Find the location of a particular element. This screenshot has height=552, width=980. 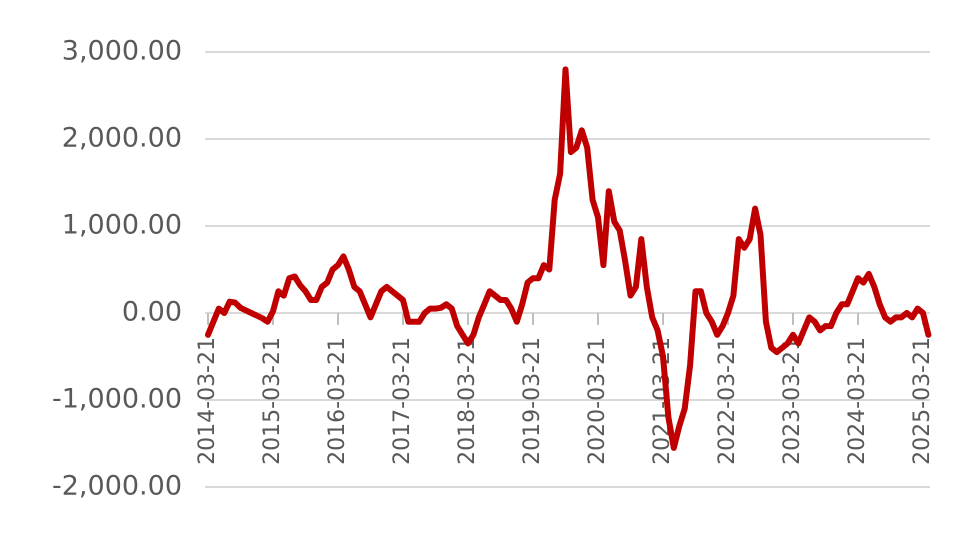

y-tick-label: 3,000.00 is located at coordinates (122, 51).